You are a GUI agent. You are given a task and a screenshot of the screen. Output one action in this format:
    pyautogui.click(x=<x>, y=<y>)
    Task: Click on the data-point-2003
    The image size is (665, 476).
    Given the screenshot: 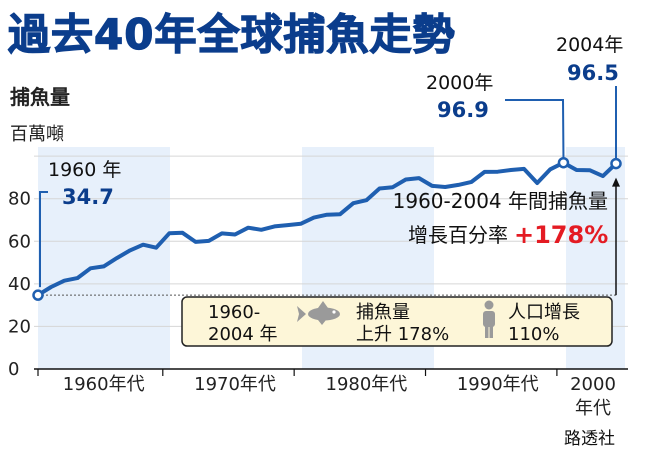 What is the action you would take?
    pyautogui.click(x=603, y=176)
    